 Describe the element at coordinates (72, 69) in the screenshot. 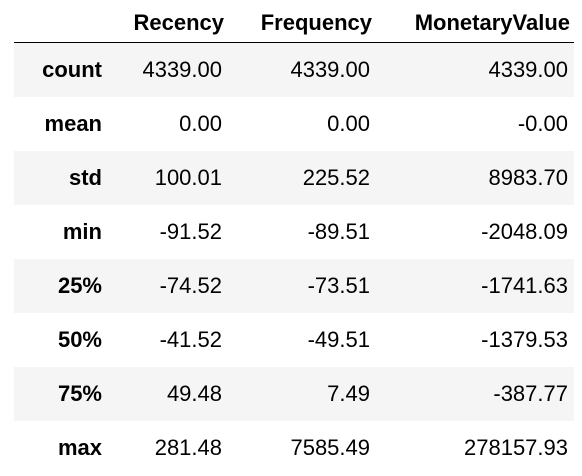

I see `row-label: count` at that location.